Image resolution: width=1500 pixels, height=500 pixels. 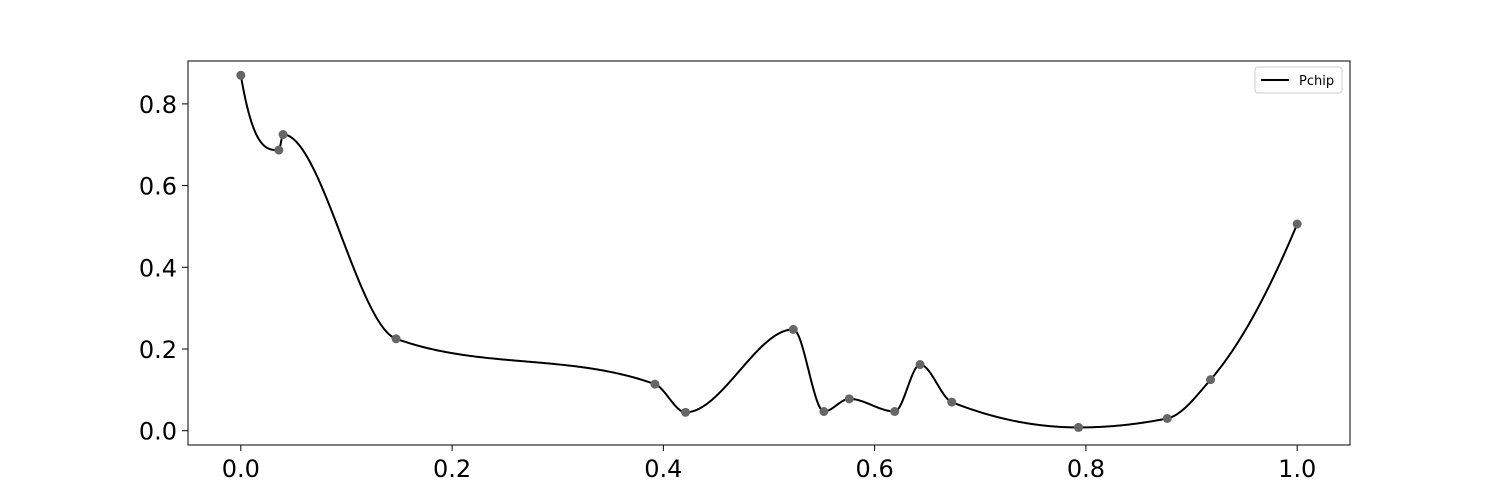 I want to click on legend-label: Pchip, so click(x=1316, y=81).